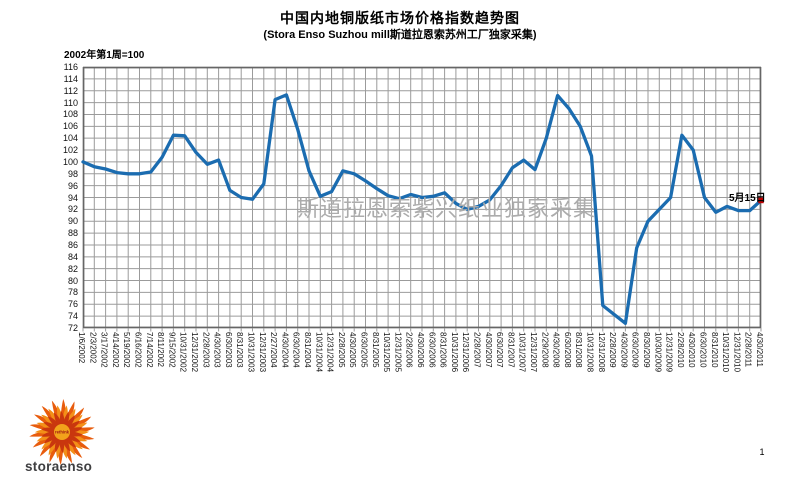  I want to click on x-axis-tick-label: 8/31/2010, so click(714, 350).